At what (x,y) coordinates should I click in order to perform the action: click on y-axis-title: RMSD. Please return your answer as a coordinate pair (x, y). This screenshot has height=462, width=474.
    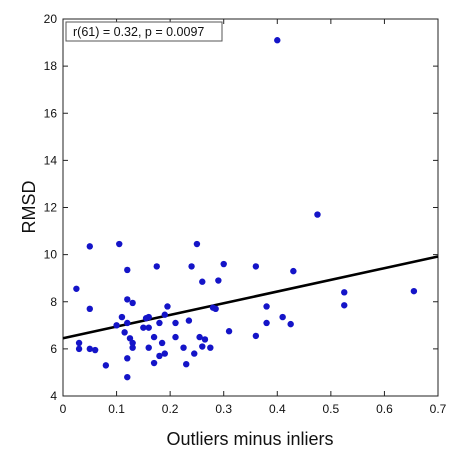
    Looking at the image, I should click on (29, 207).